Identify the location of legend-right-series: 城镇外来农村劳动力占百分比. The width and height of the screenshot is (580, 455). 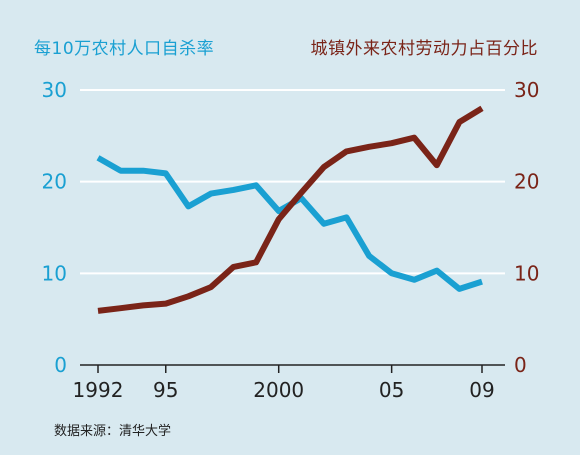
(424, 49).